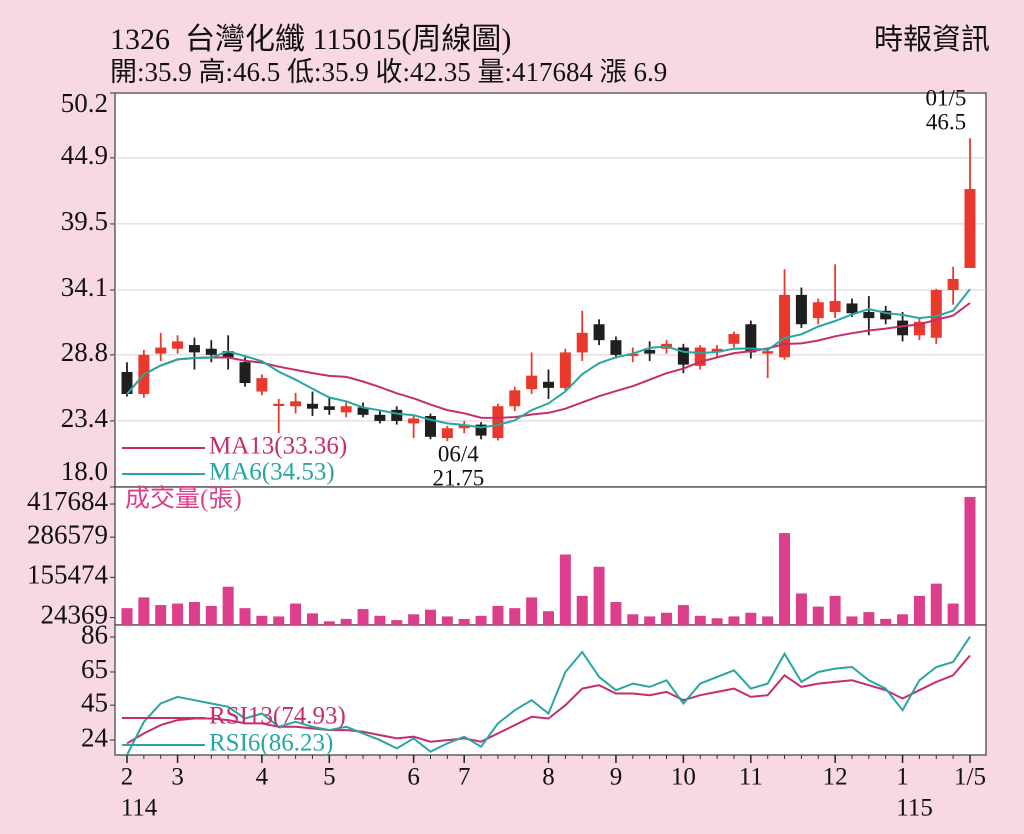 This screenshot has width=1024, height=834. What do you see at coordinates (67, 534) in the screenshot?
I see `volume-tick-label: 286579` at bounding box center [67, 534].